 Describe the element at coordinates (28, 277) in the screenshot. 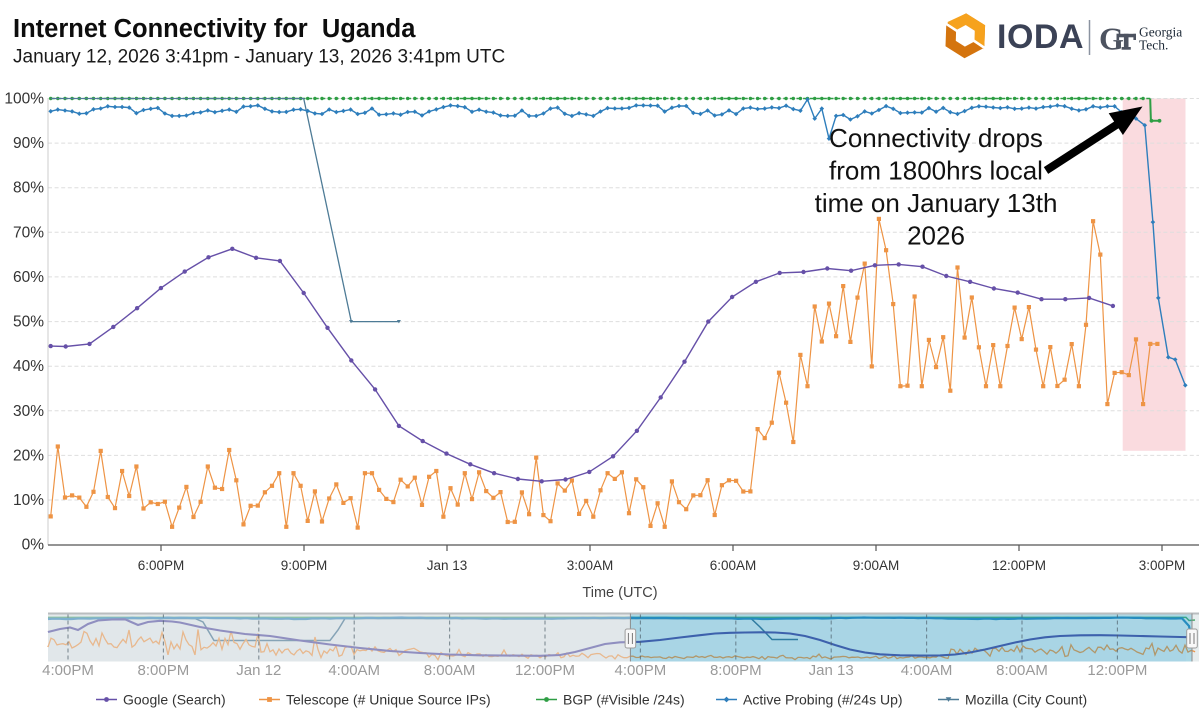

I see `svg-text: 60%` at that location.